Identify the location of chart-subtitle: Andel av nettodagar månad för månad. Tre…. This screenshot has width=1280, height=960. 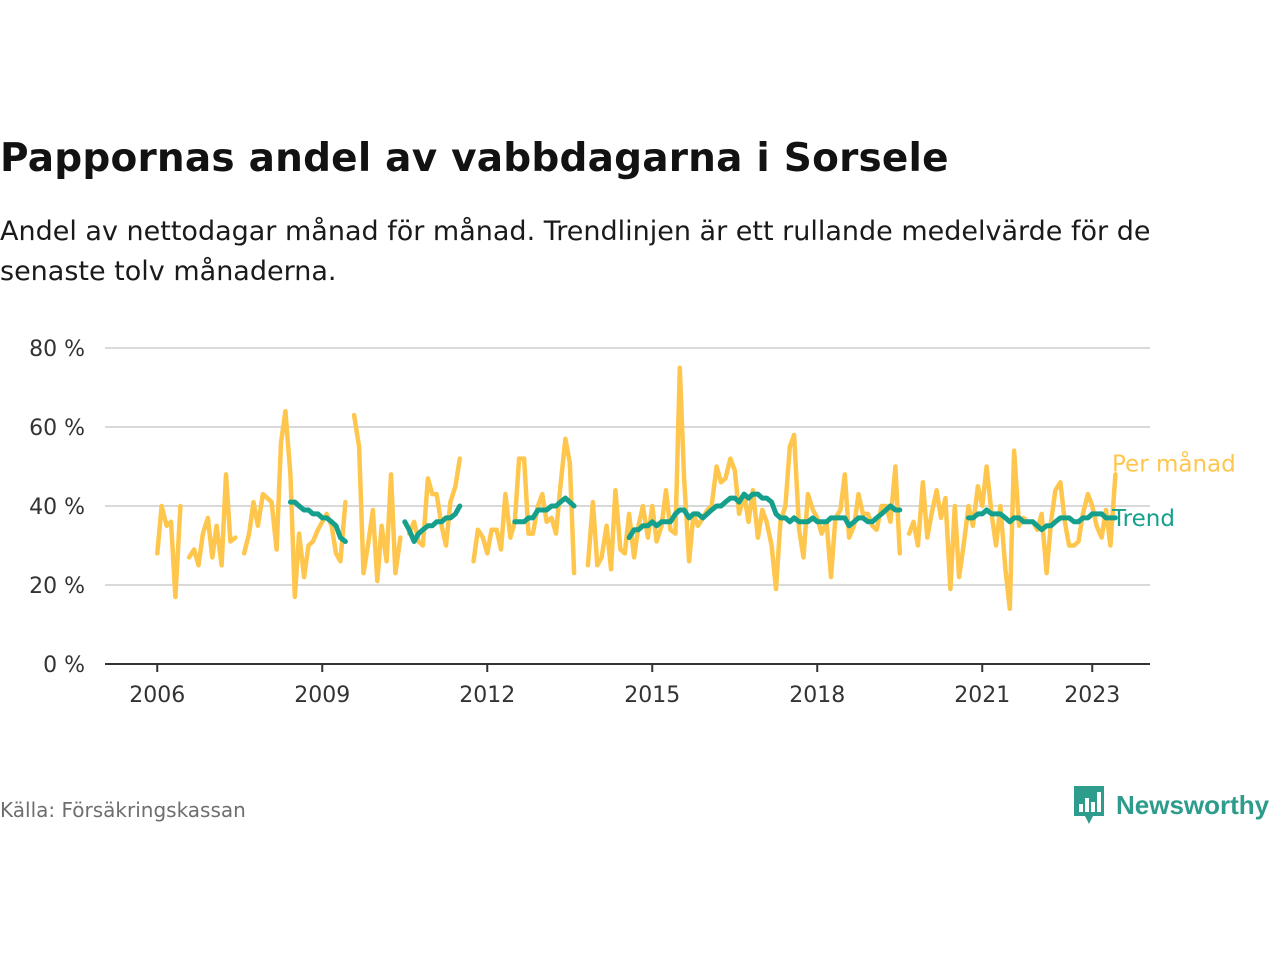
(575, 251).